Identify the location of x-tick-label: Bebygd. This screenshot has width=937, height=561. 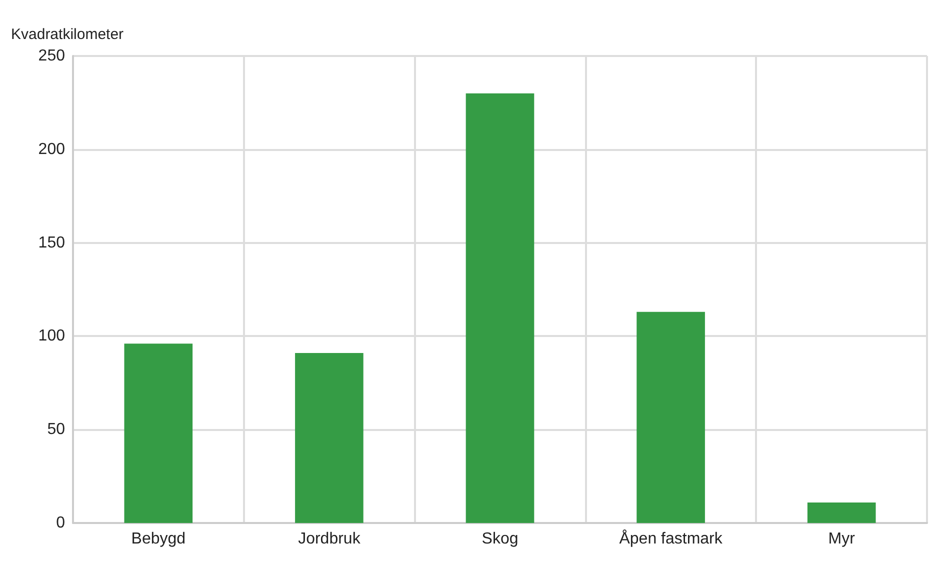
(158, 539).